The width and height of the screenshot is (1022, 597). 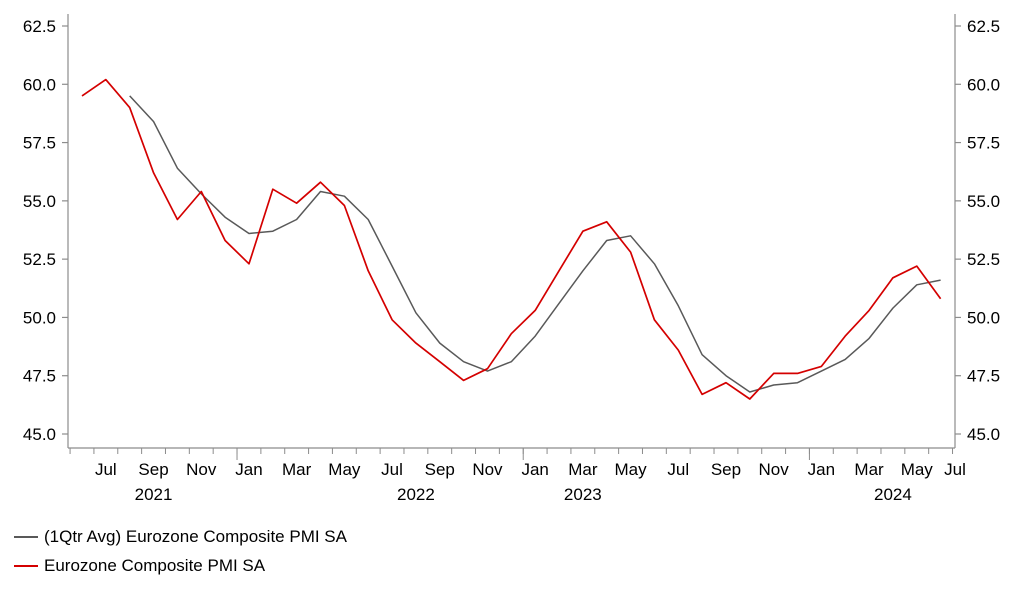 I want to click on legend-label-avg: (1Qtr Avg) Eurozone Composite PMI SA, so click(x=195, y=536).